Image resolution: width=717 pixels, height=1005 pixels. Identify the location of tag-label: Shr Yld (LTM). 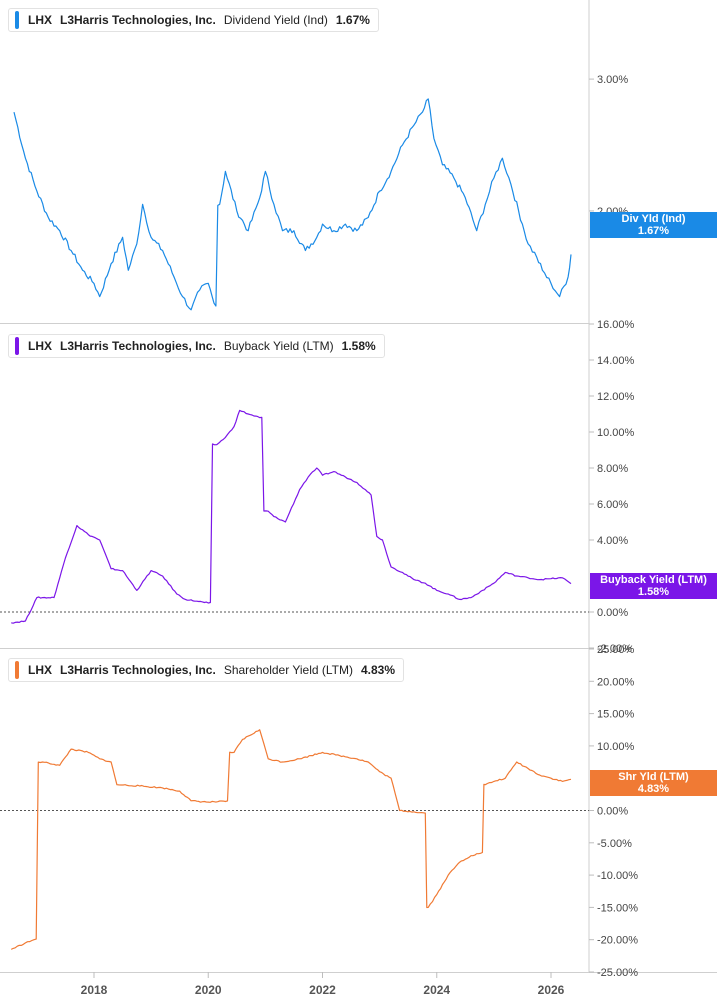
(653, 777).